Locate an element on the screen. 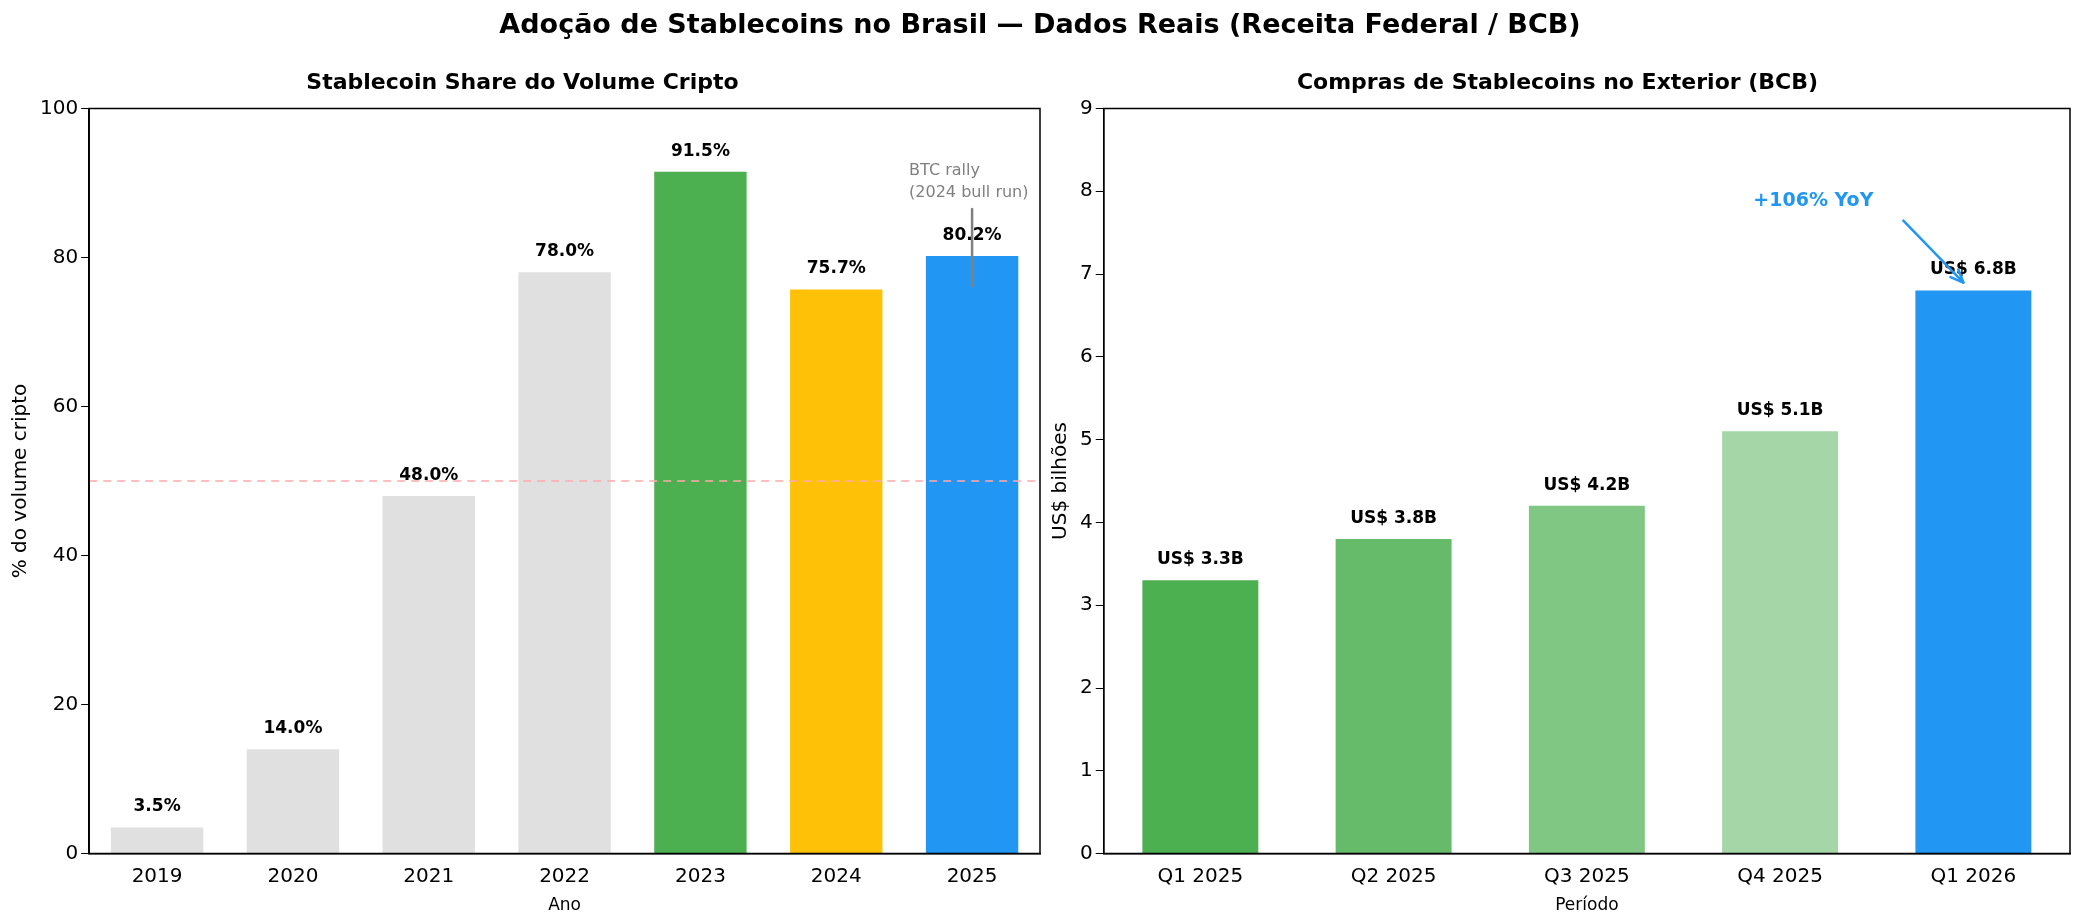  data-label: 91.5% is located at coordinates (700, 149).